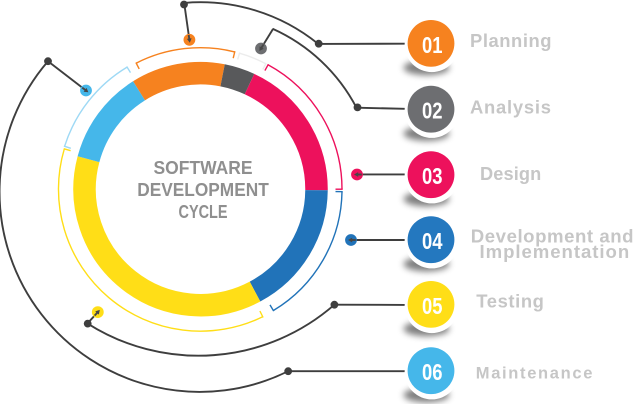 This screenshot has width=639, height=404. What do you see at coordinates (511, 40) in the screenshot?
I see `svg-text: Planning` at bounding box center [511, 40].